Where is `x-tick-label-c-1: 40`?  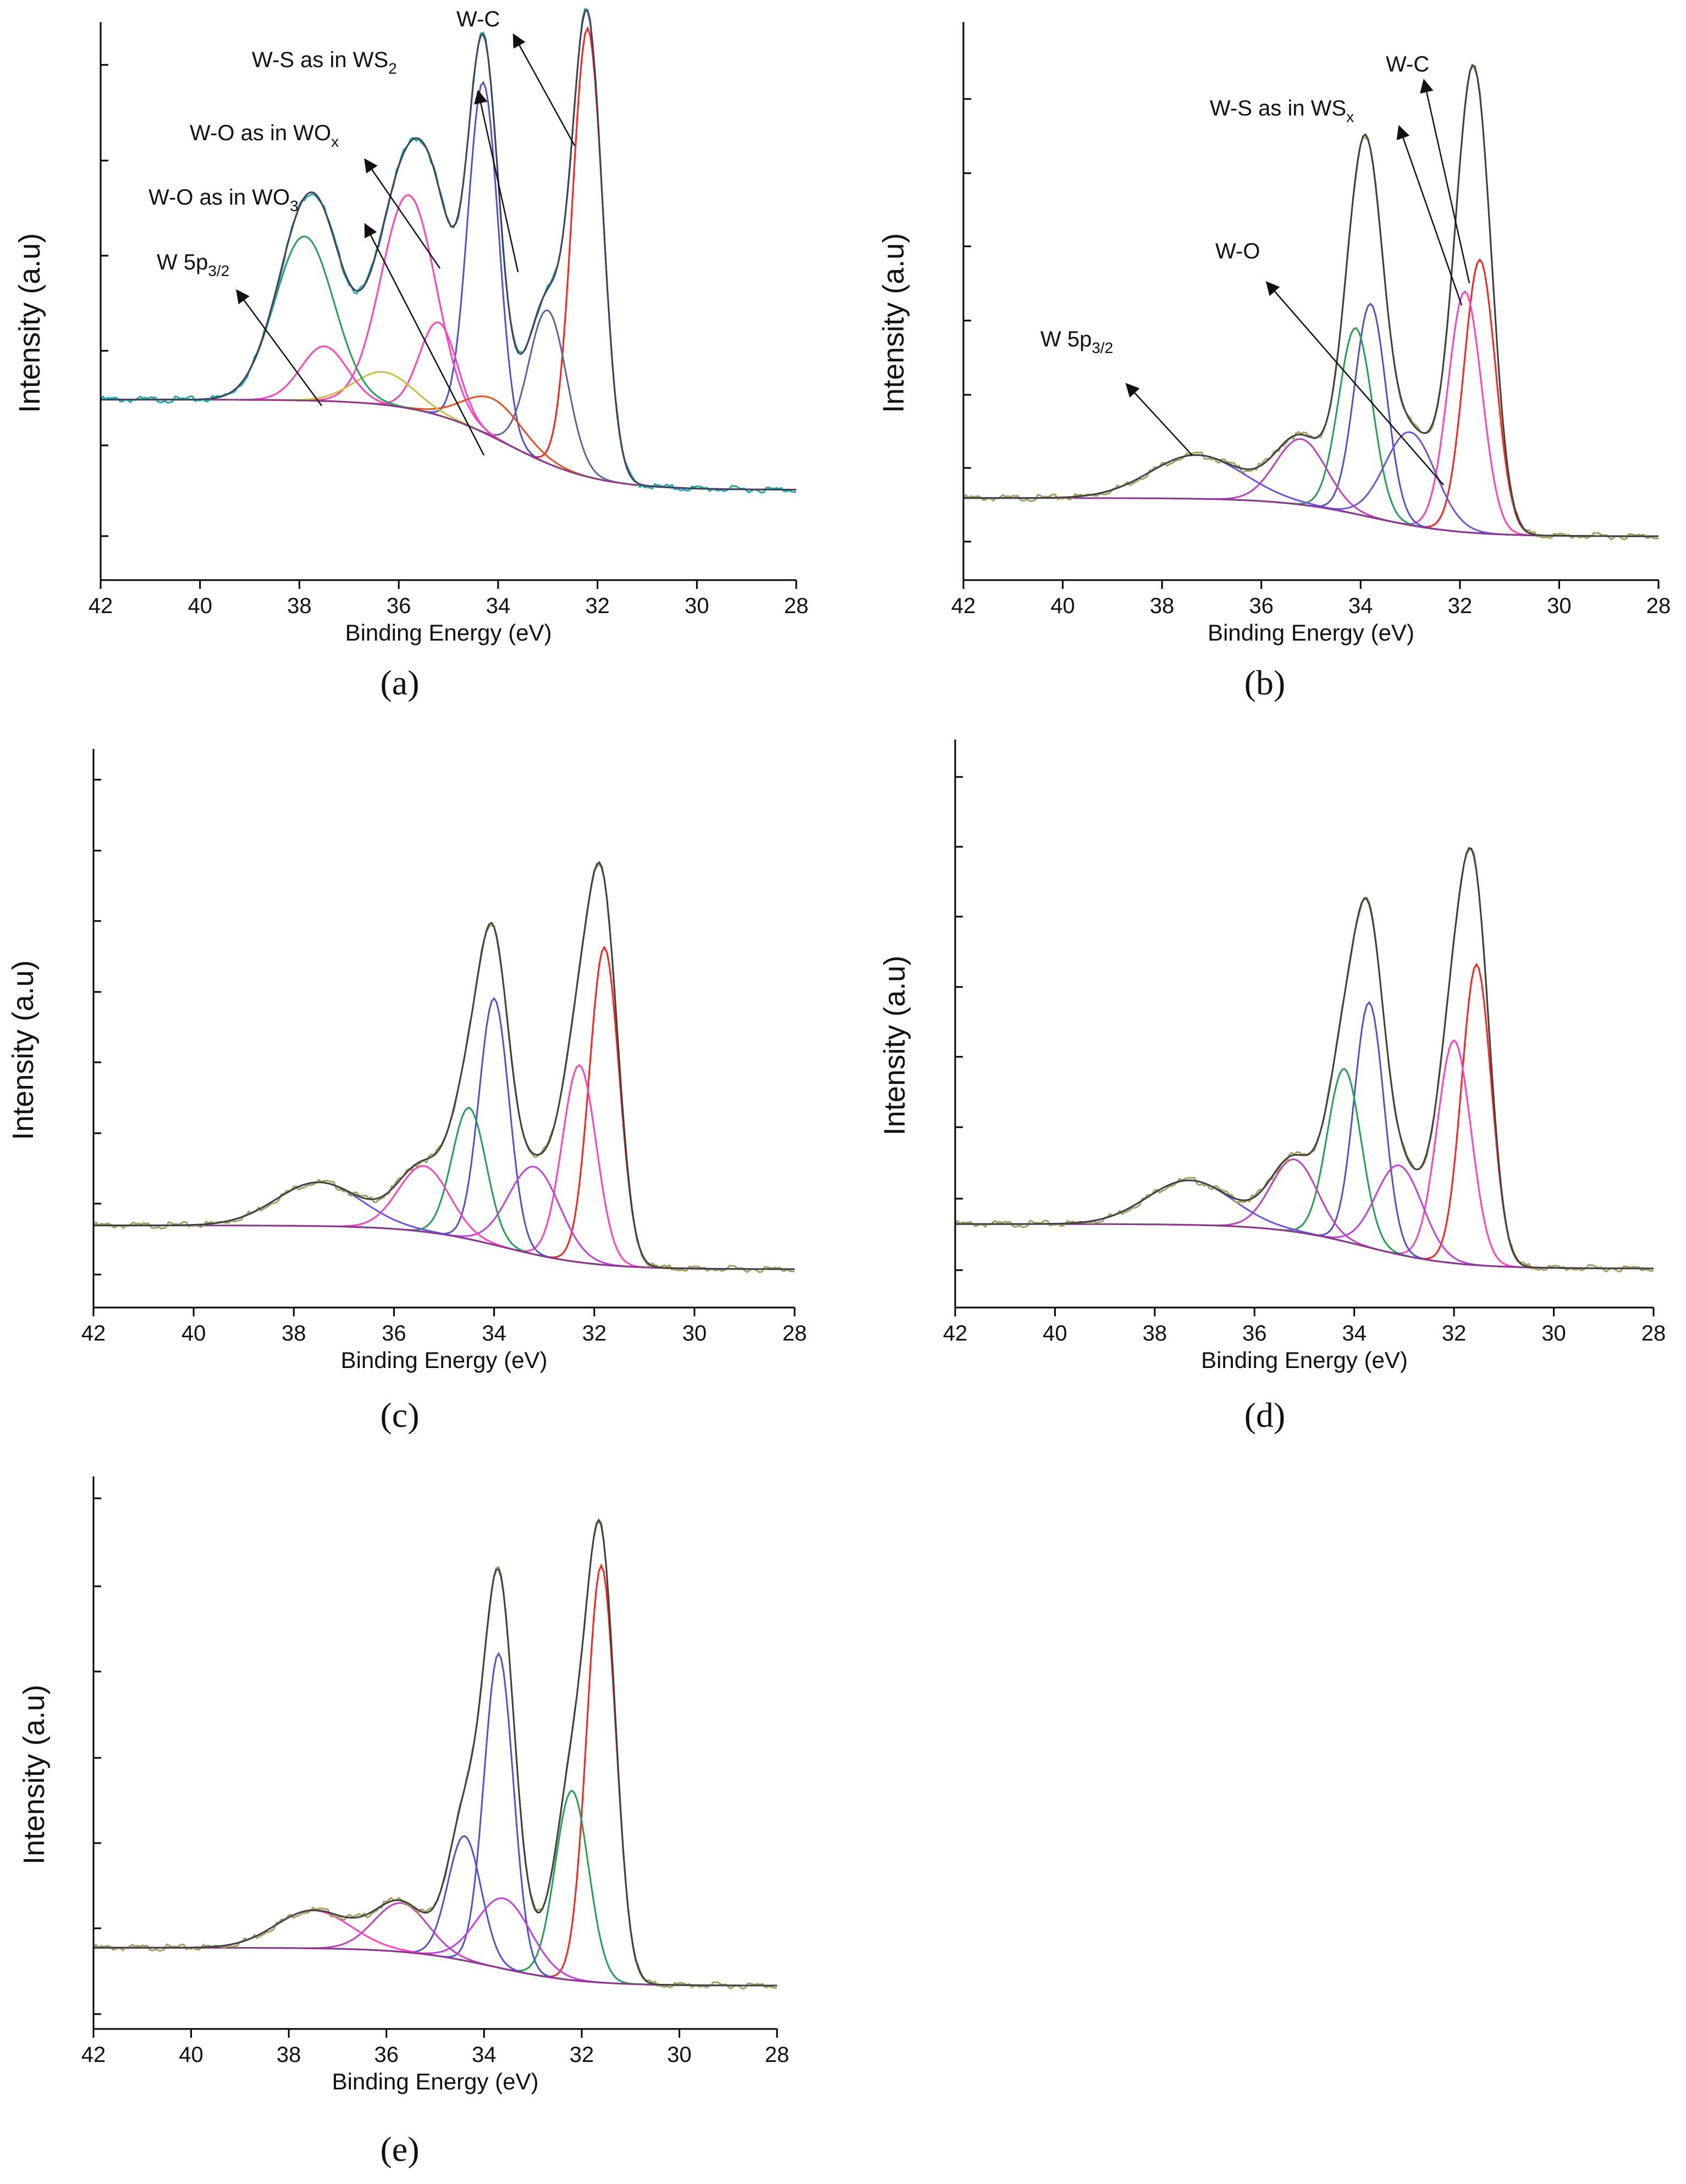
x-tick-label-c-1: 40 is located at coordinates (193, 1333).